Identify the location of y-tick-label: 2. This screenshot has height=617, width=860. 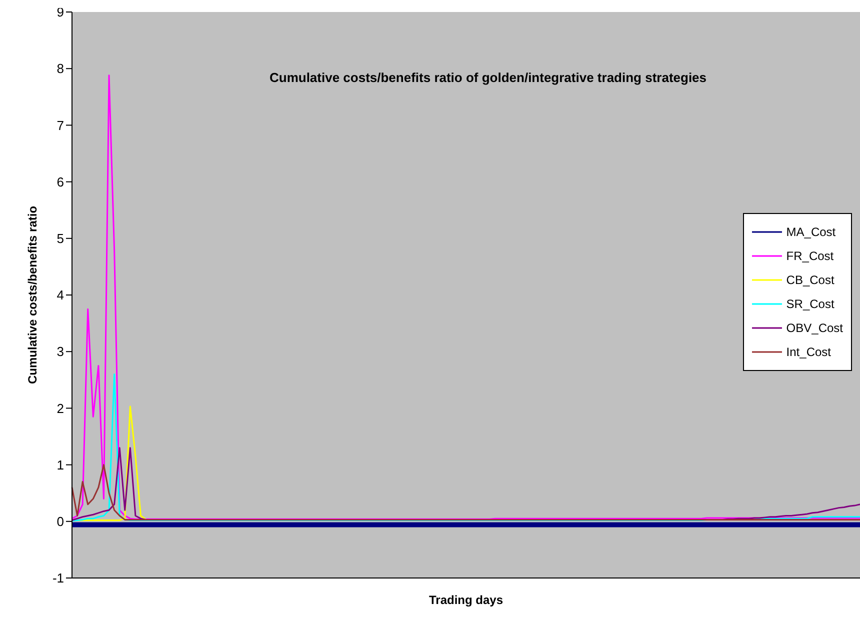
(60, 408).